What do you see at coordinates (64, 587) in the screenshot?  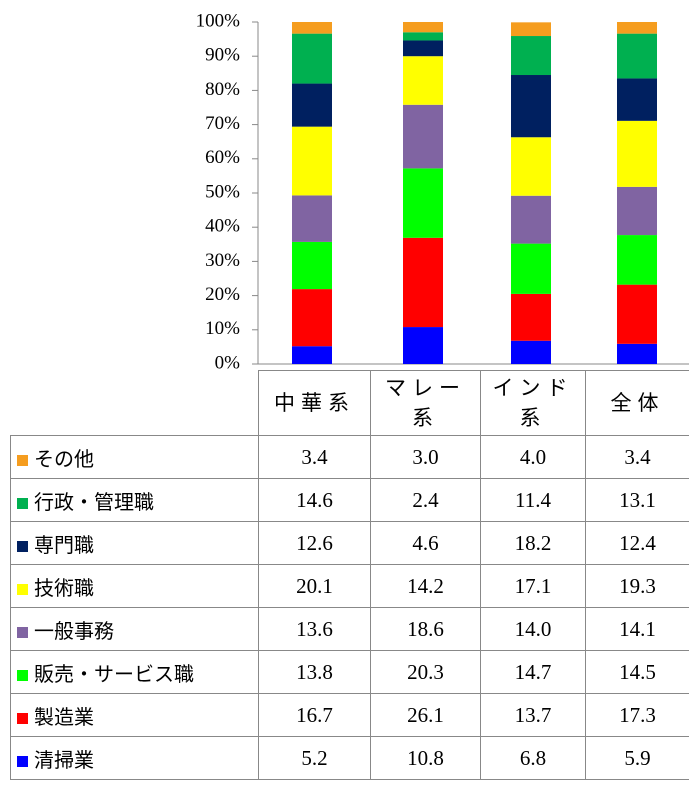 I see `legend-label: 技術職` at bounding box center [64, 587].